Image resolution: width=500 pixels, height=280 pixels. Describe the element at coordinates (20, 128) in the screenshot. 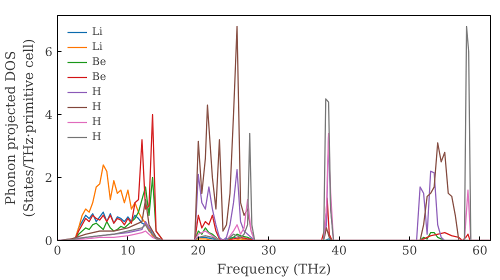

I see `y-axis-title: Phonon projected DOS (States/THz·primitive cell)` at that location.